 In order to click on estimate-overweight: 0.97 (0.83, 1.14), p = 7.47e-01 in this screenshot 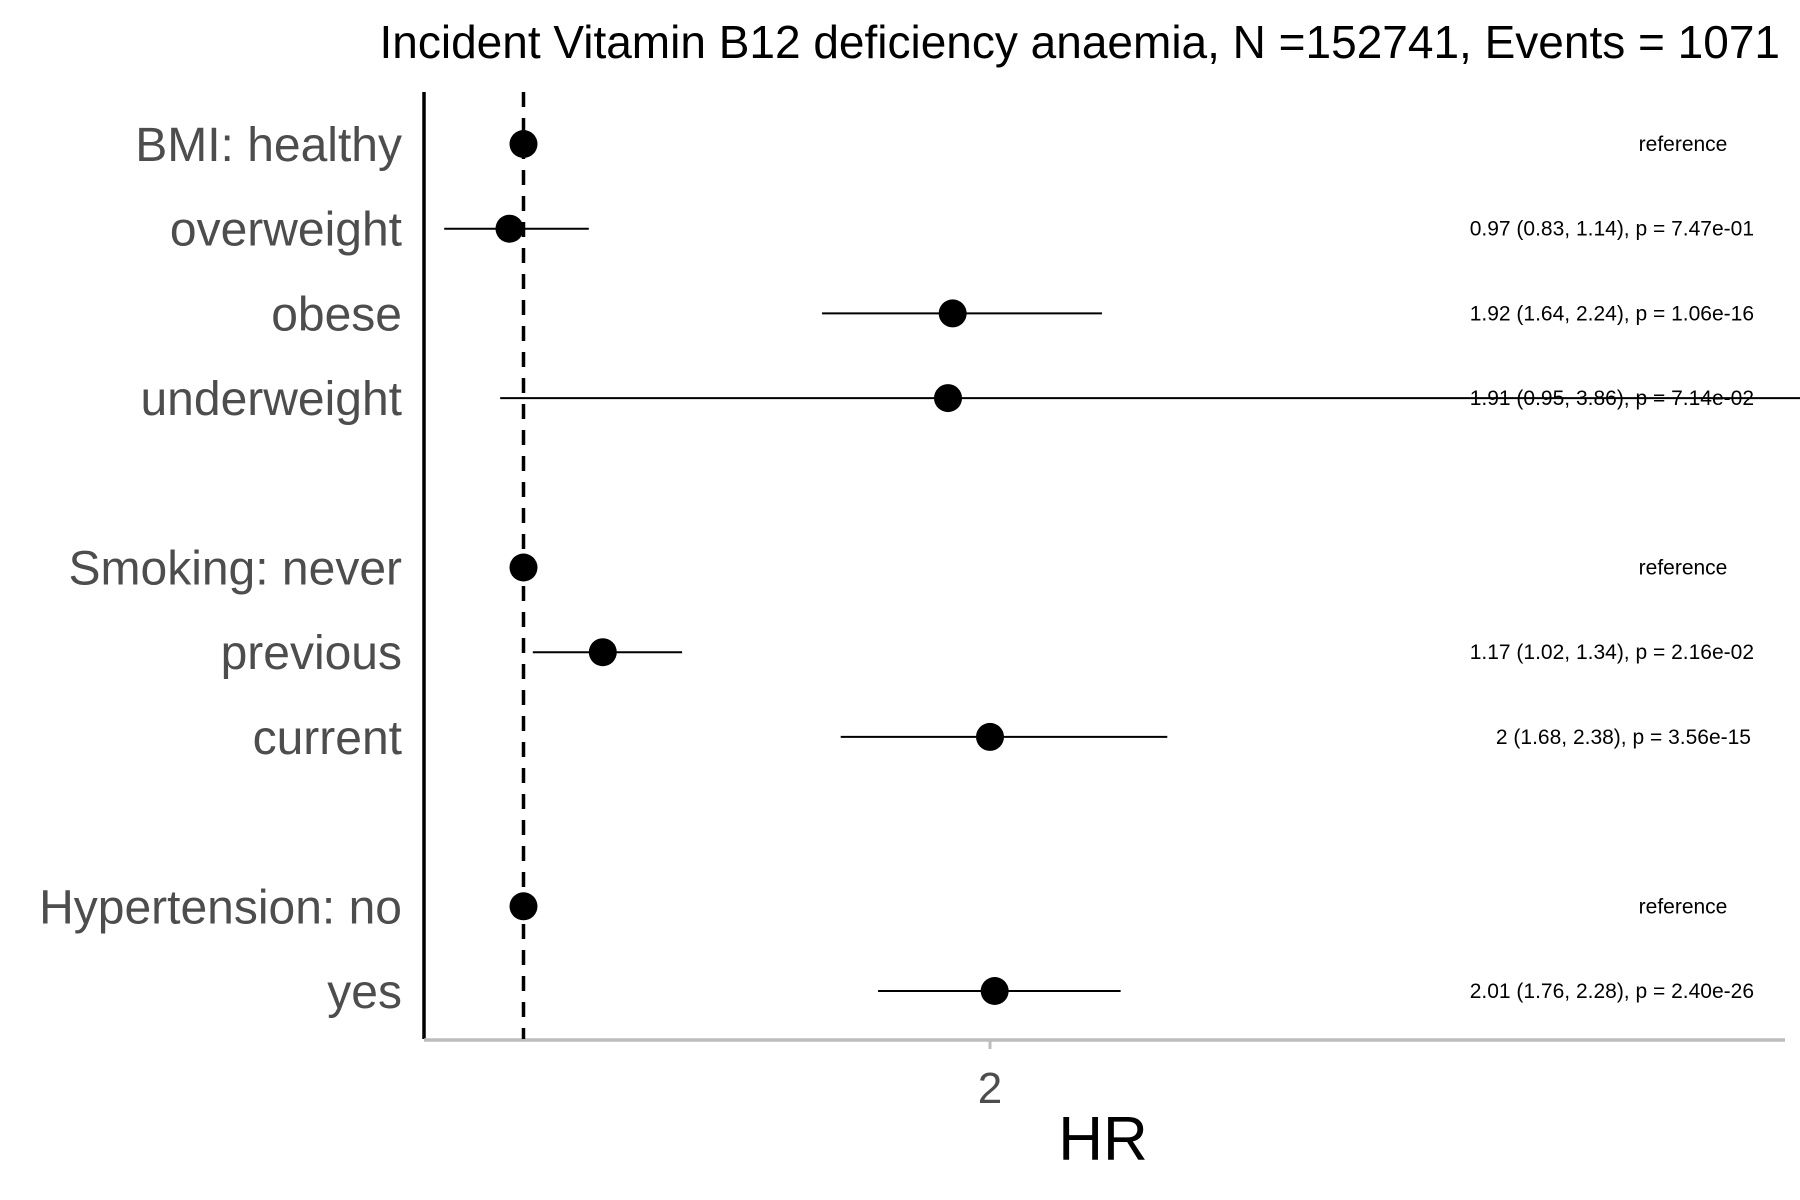, I will do `click(1612, 229)`.